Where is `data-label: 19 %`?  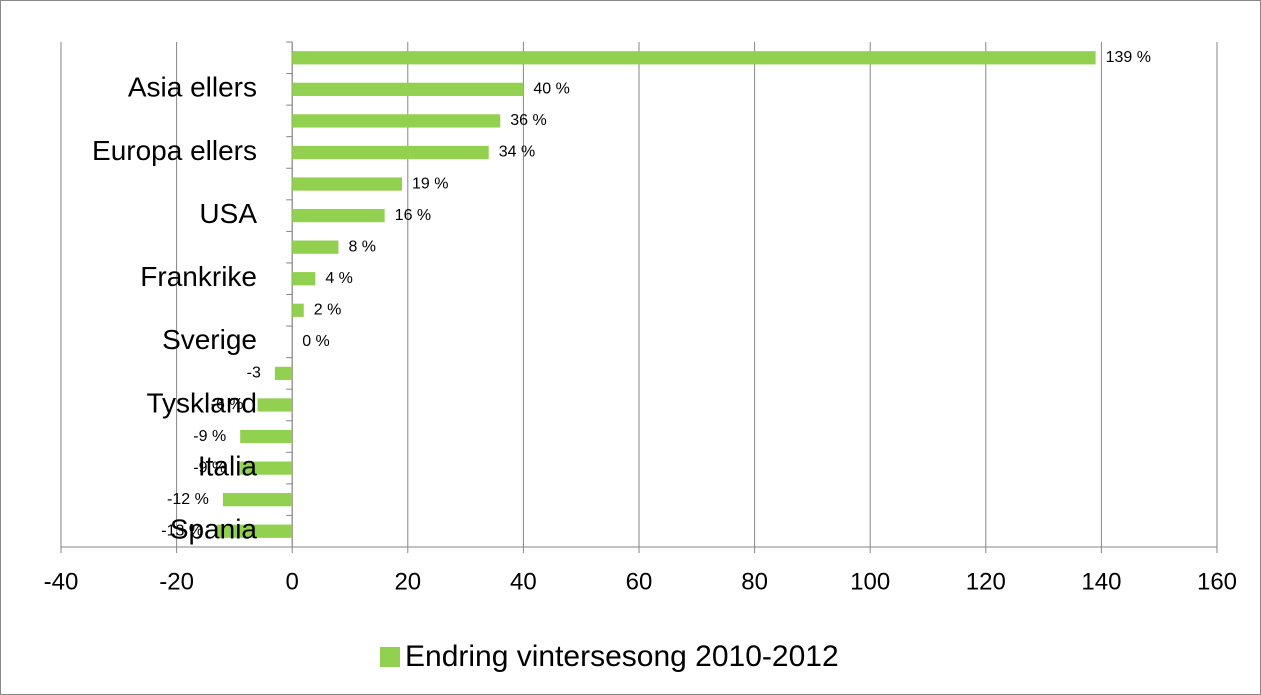 data-label: 19 % is located at coordinates (430, 183).